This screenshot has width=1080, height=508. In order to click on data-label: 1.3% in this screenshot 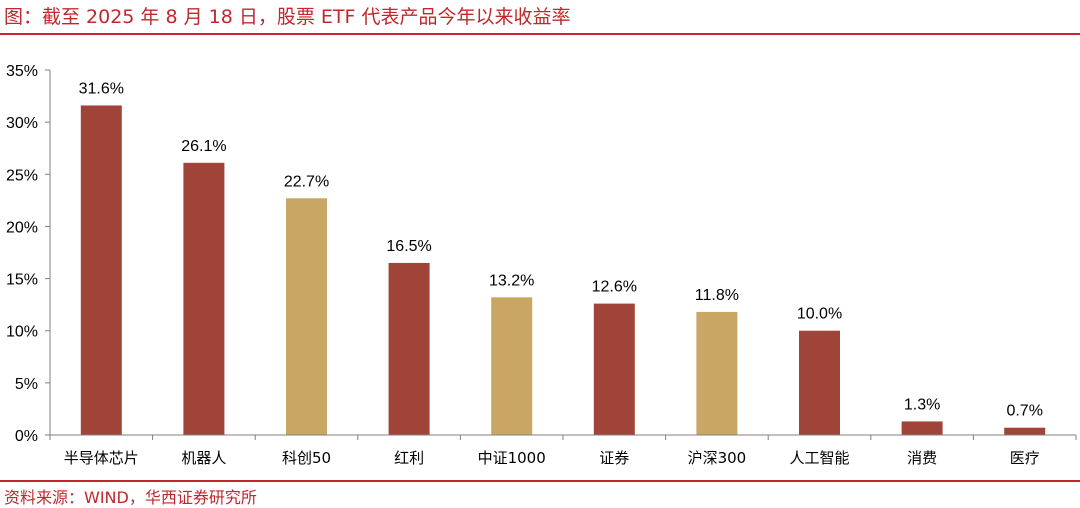, I will do `click(922, 404)`.